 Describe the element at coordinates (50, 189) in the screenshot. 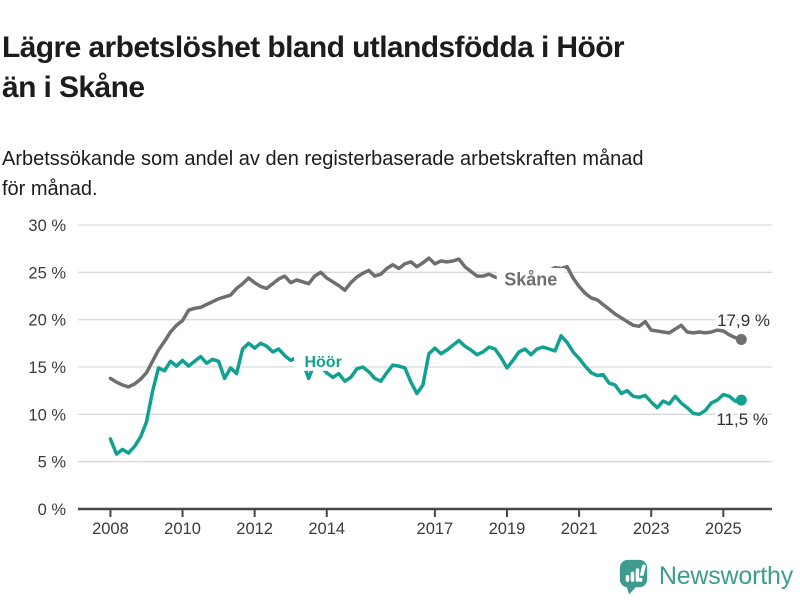

I see `chart-subtitle-line2: för månad.` at that location.